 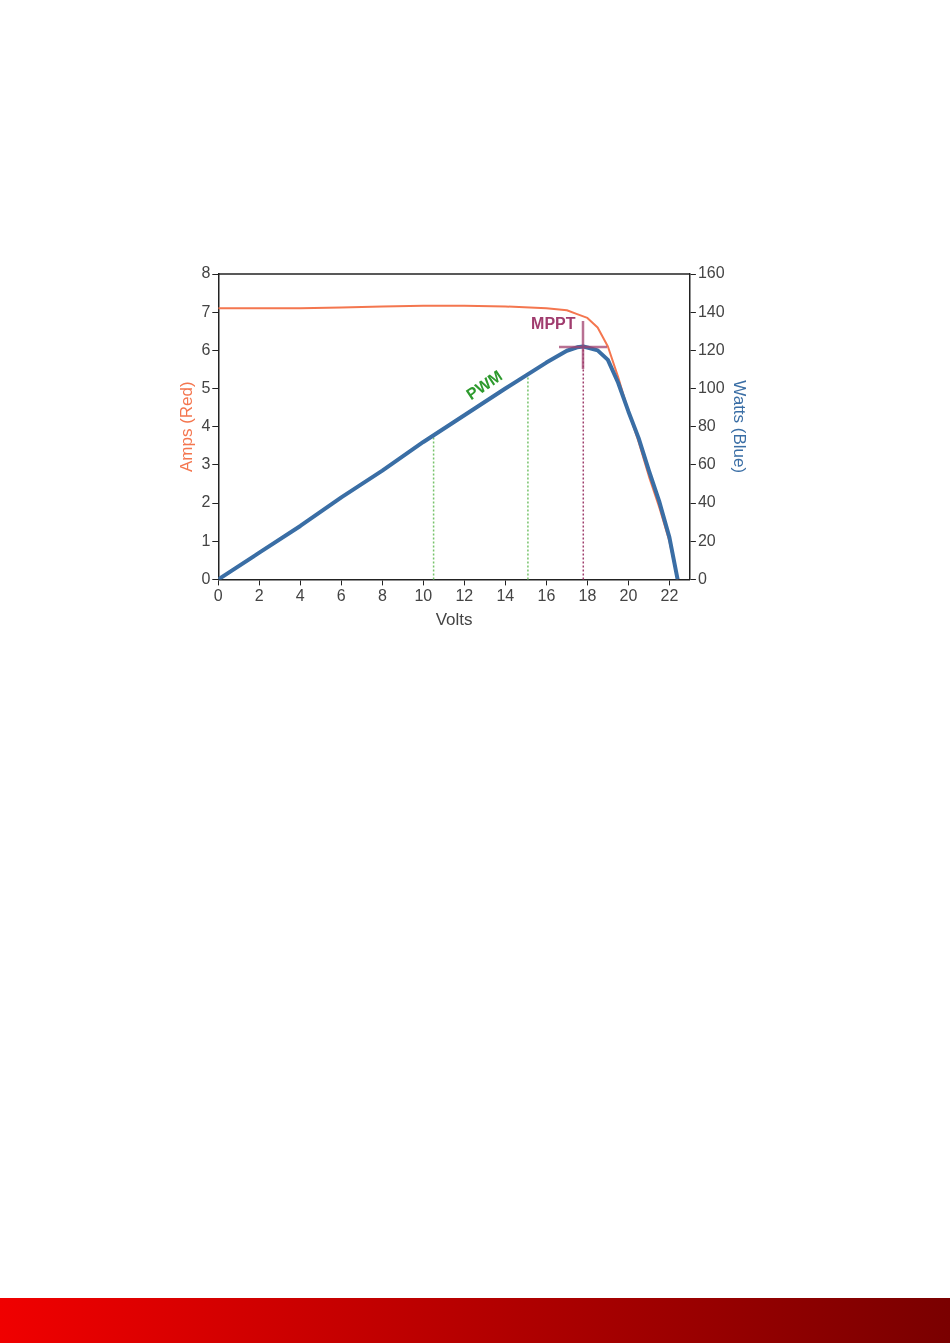 I want to click on y-tick-label: 7, so click(x=206, y=311).